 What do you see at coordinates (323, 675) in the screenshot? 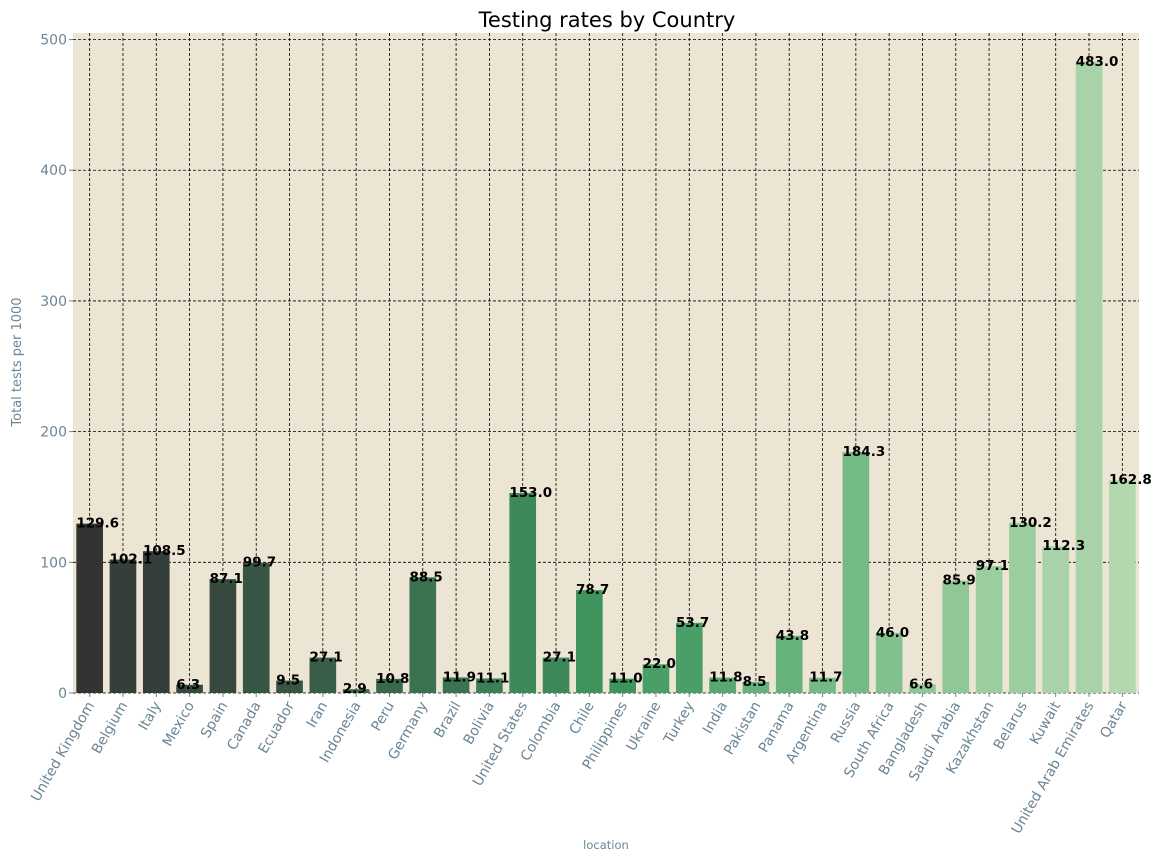
I see `bar-iran` at bounding box center [323, 675].